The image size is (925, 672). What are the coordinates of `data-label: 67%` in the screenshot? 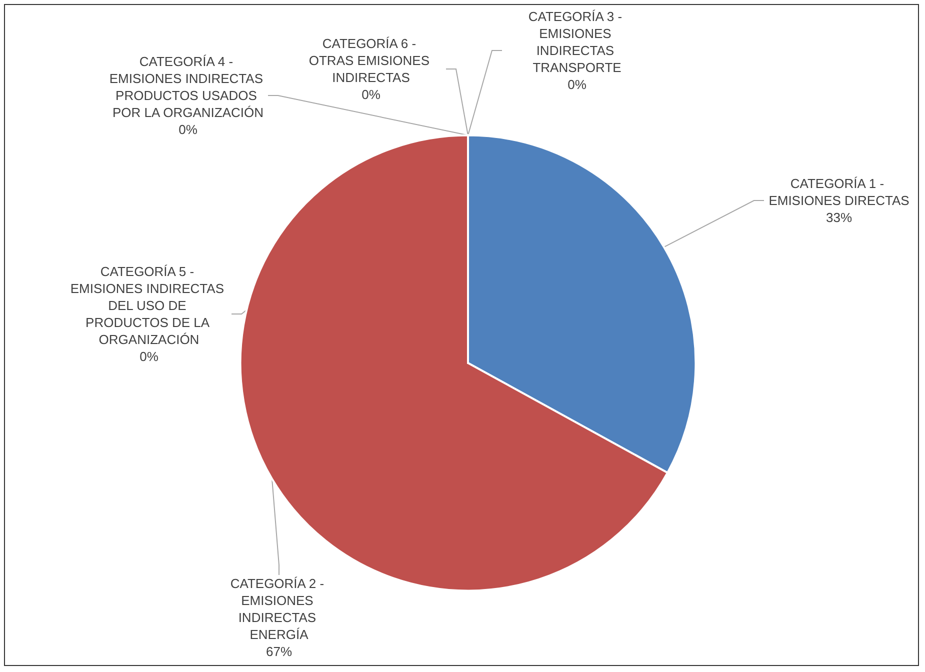 It's located at (279, 651).